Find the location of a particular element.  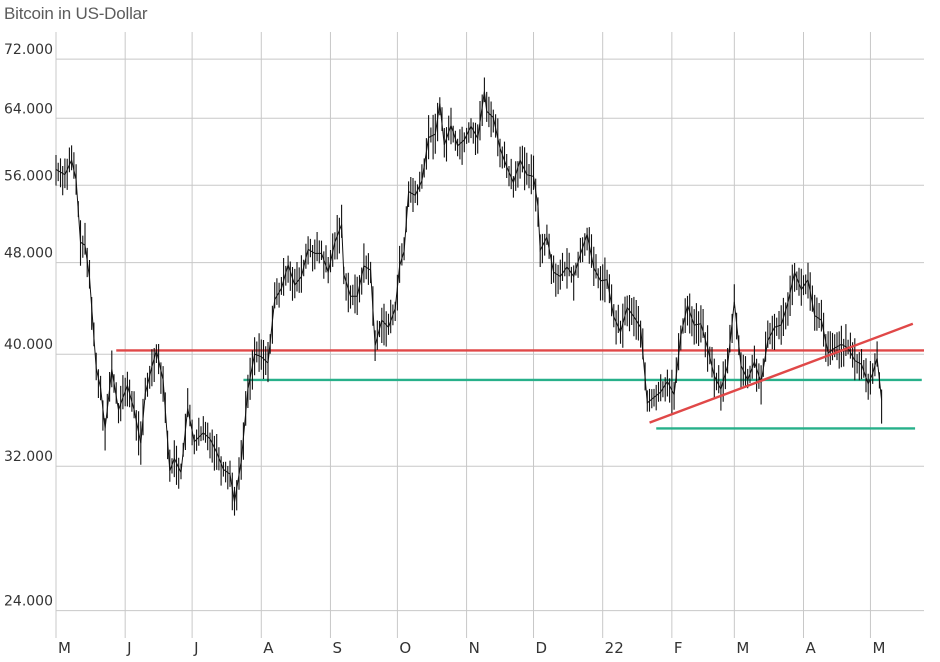

y-tick-label: 64.000 is located at coordinates (28, 109).